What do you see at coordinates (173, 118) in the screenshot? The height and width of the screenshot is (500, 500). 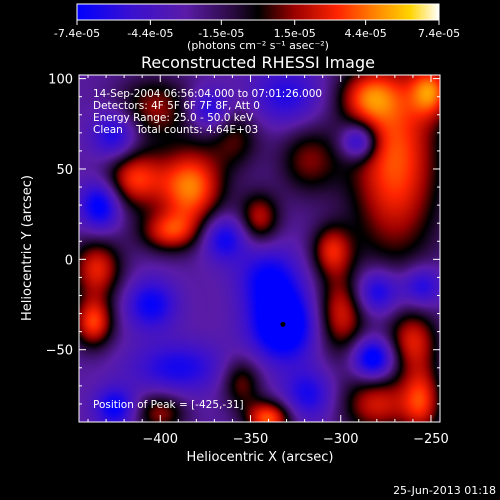 I see `annotation-energy-range: Energy Range: 25.0 - 50.0 keV` at bounding box center [173, 118].